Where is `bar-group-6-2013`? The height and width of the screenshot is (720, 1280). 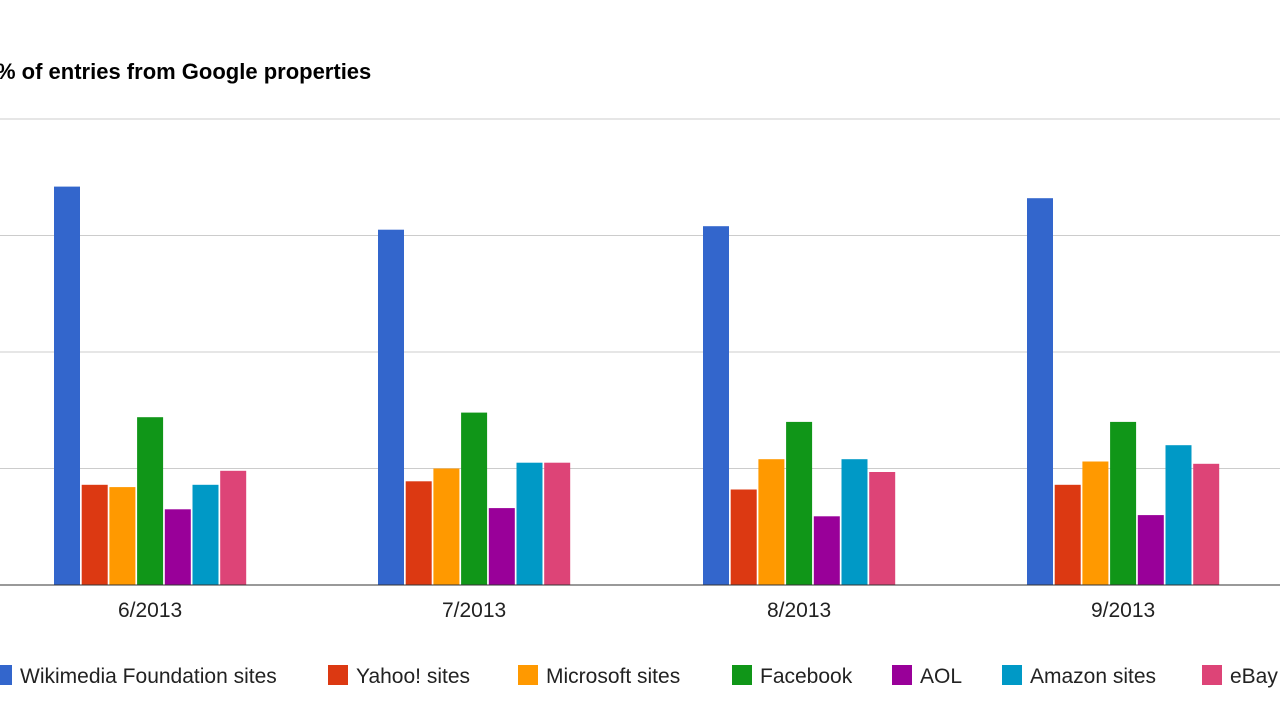
bar-group-6-2013 is located at coordinates (150, 385).